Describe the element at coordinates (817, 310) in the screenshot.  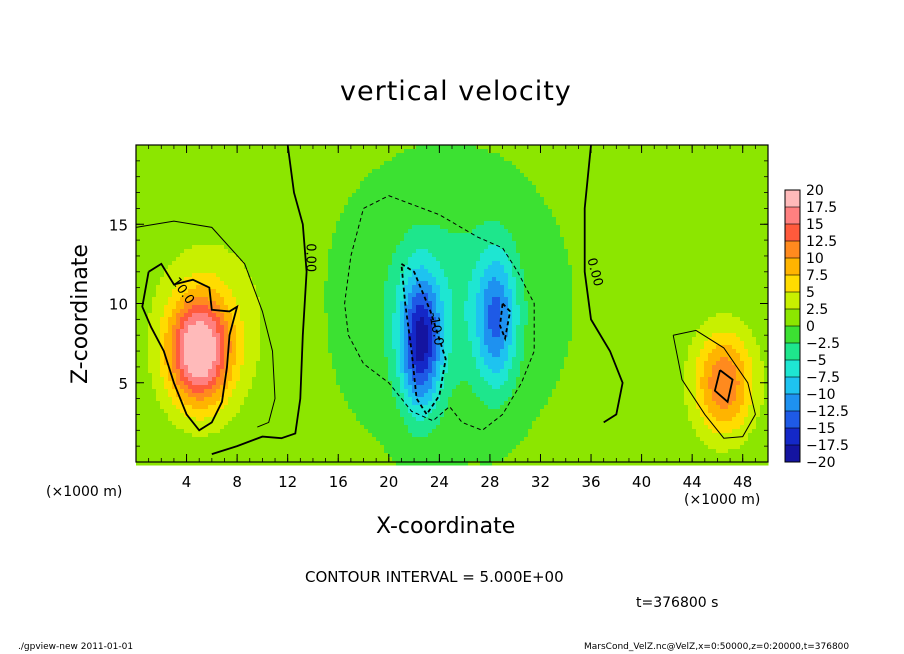
I see `colorbar-label: 2.5` at that location.